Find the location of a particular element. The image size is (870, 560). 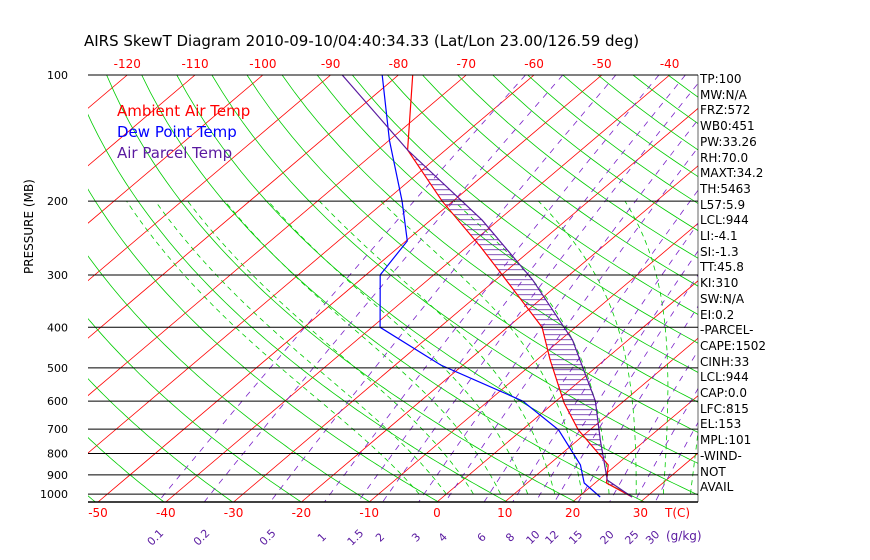

index-item: L57:5.9 is located at coordinates (723, 204).